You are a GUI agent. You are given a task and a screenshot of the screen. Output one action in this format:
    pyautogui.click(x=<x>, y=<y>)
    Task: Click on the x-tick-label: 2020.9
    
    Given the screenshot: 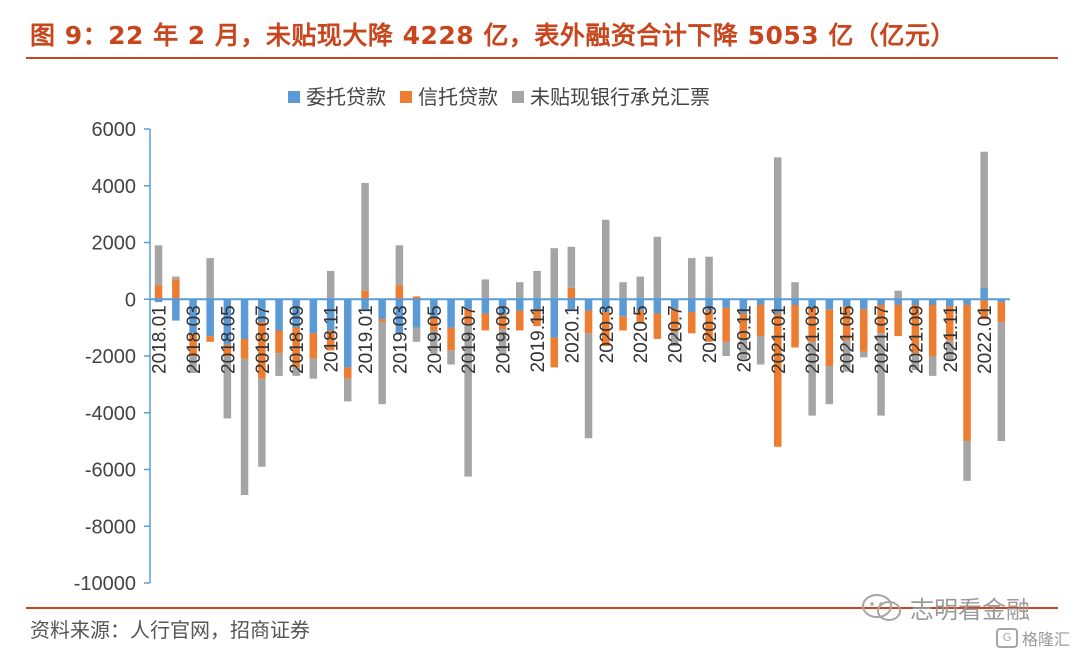 What is the action you would take?
    pyautogui.click(x=710, y=334)
    